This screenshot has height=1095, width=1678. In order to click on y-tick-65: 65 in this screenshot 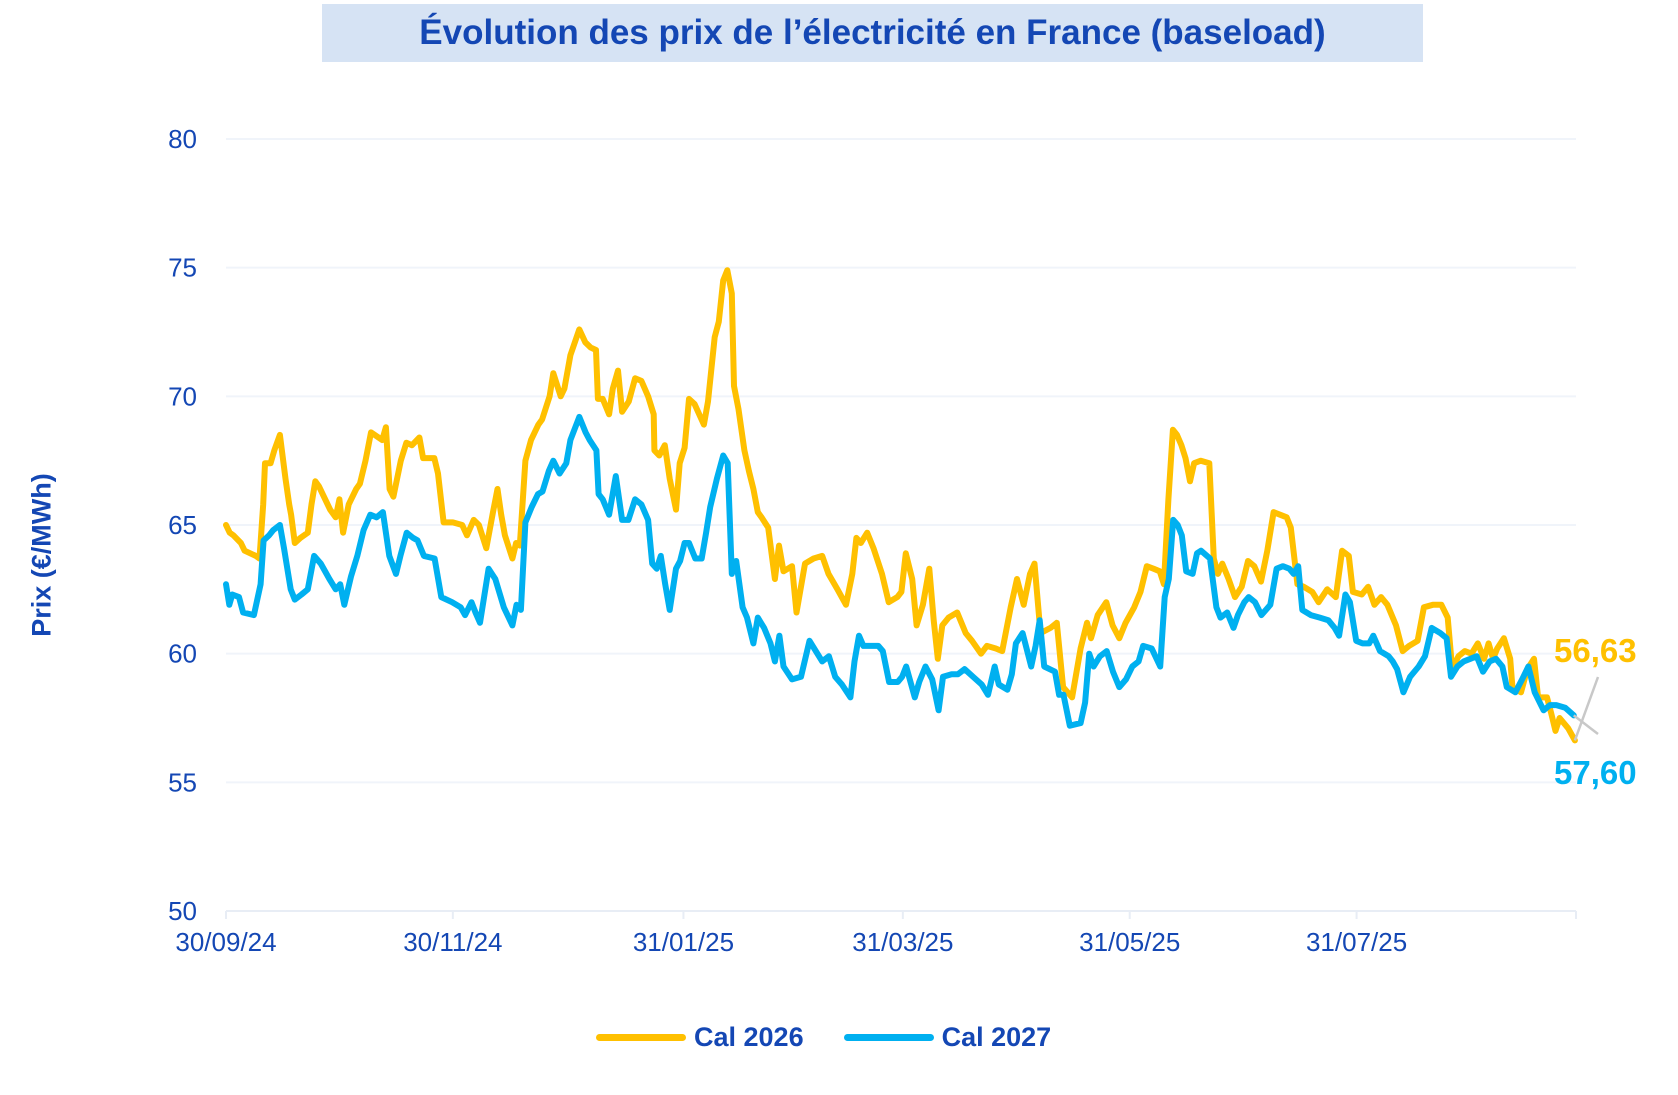, I will do `click(182, 525)`.